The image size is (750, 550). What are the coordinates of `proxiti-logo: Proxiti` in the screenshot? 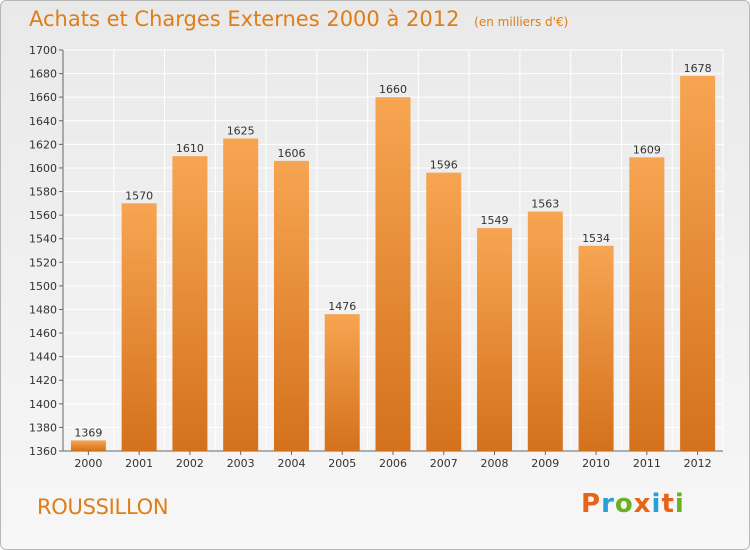 It's located at (633, 504).